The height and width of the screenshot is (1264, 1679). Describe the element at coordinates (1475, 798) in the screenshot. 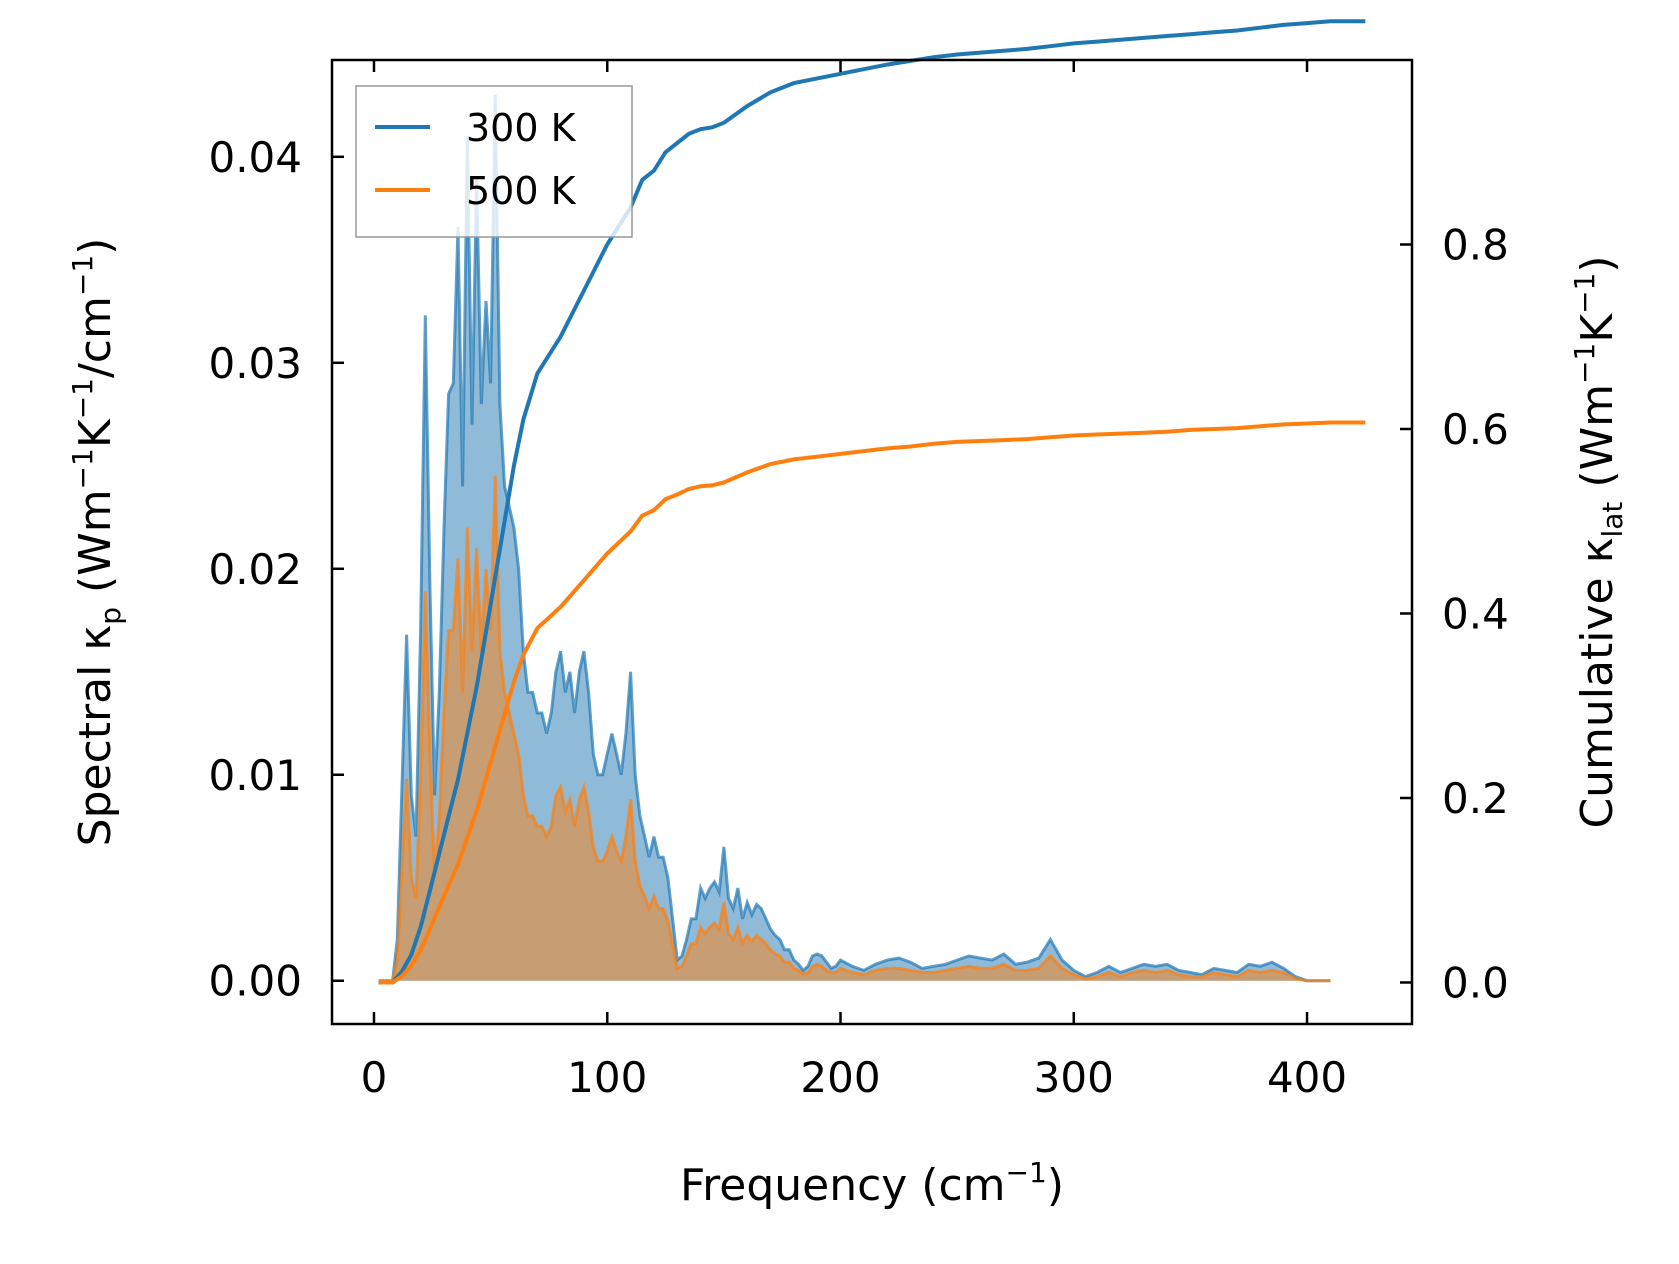

I see `y-right-tick-label: 0.2` at that location.